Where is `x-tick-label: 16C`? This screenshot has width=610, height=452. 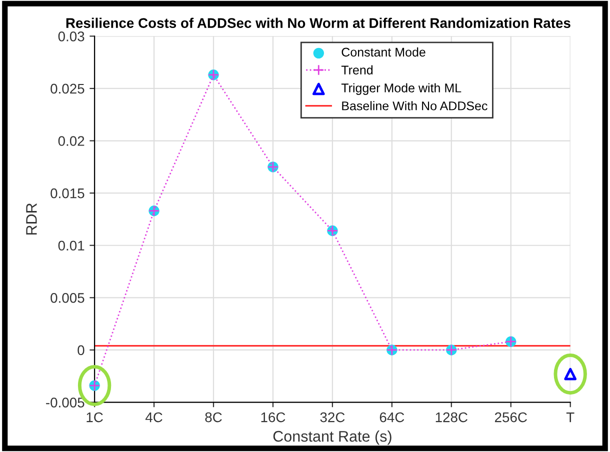 x-tick-label: 16C is located at coordinates (273, 417).